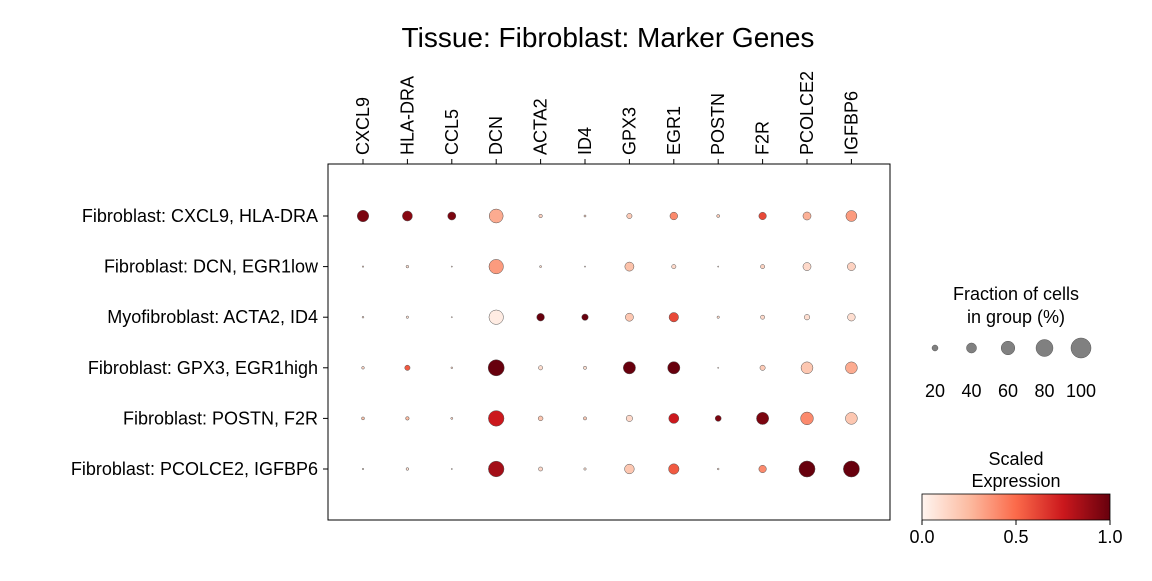  I want to click on colorbar, so click(1016, 507).